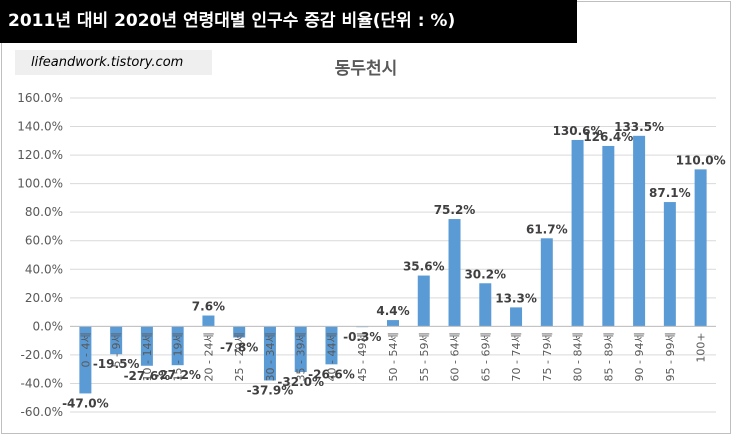 Image resolution: width=734 pixels, height=437 pixels. I want to click on y-tick-label: 80.0%, so click(44, 212).